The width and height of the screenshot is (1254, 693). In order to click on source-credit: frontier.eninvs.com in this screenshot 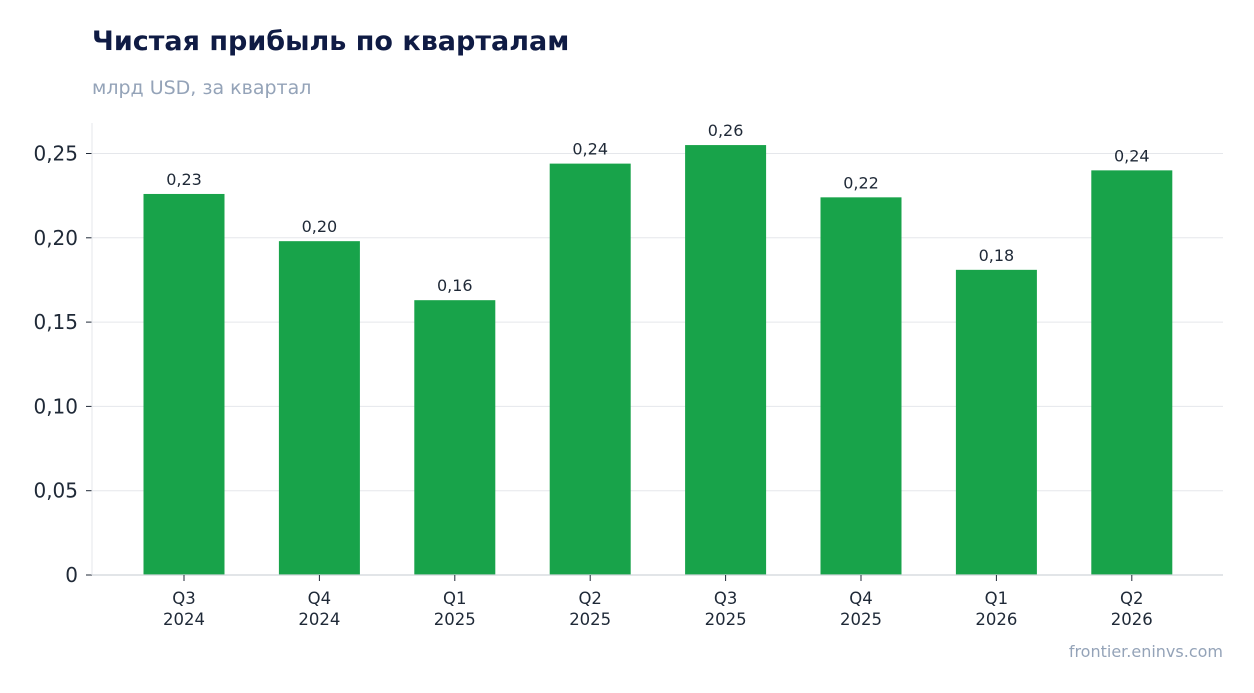, I will do `click(1145, 651)`.